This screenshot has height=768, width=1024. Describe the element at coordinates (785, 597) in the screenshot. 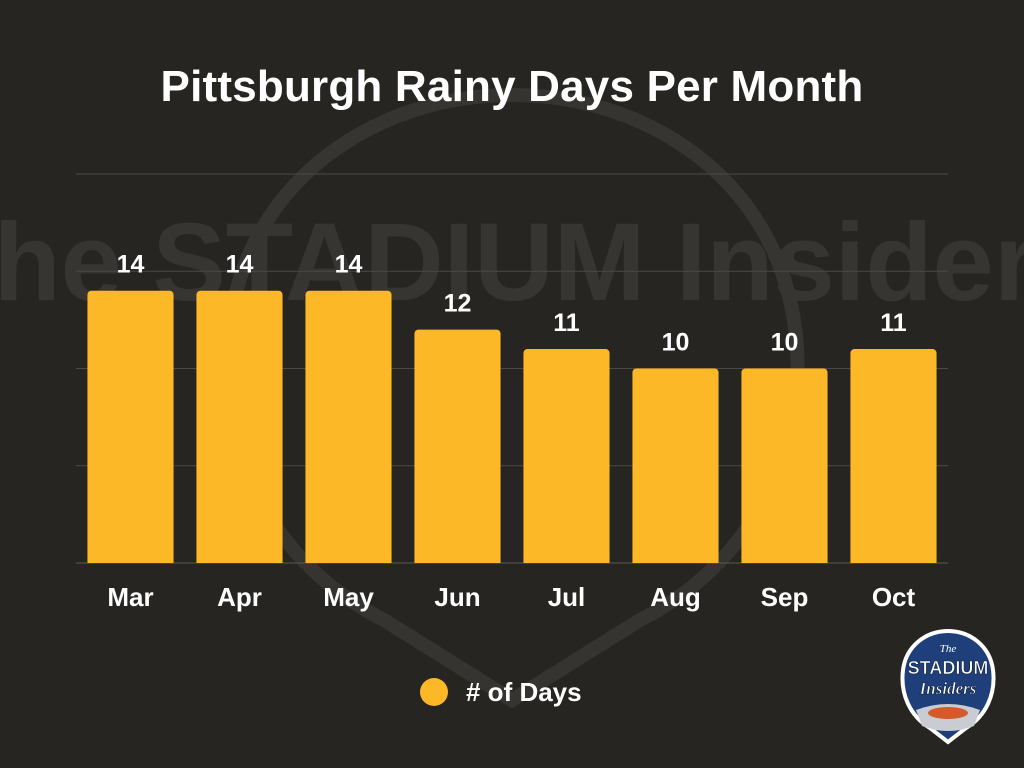

I see `x-tick-label: Sep` at that location.